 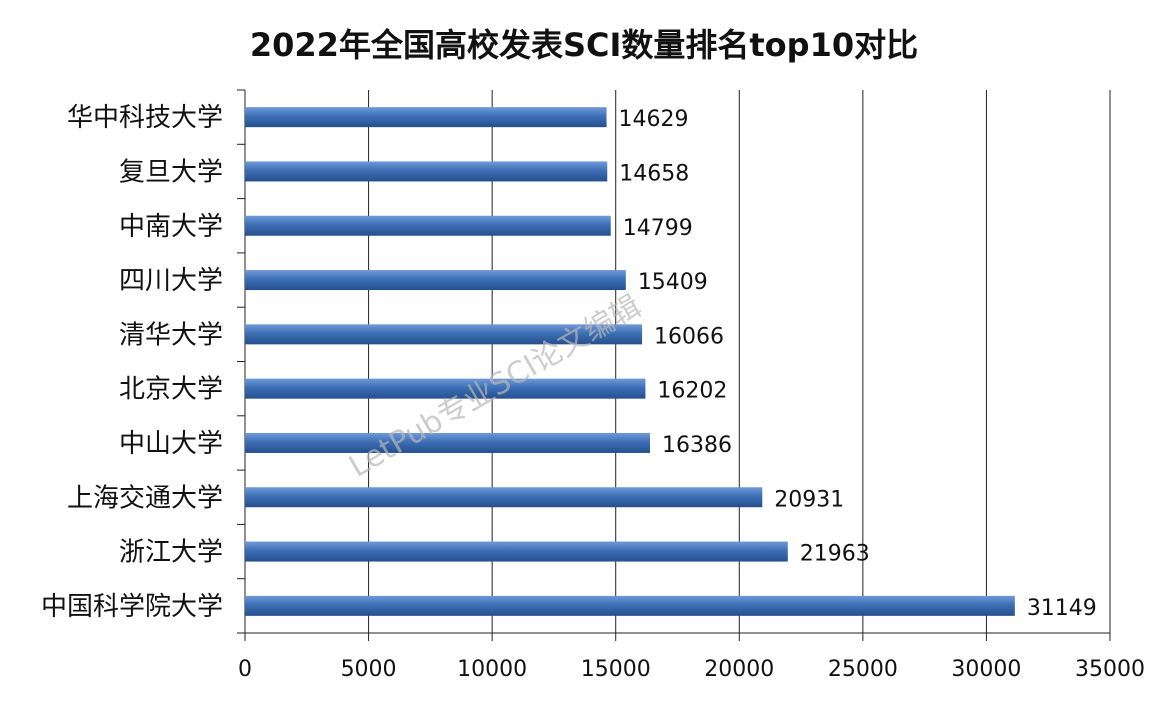 What do you see at coordinates (171, 227) in the screenshot?
I see `category-label: 中南大学` at bounding box center [171, 227].